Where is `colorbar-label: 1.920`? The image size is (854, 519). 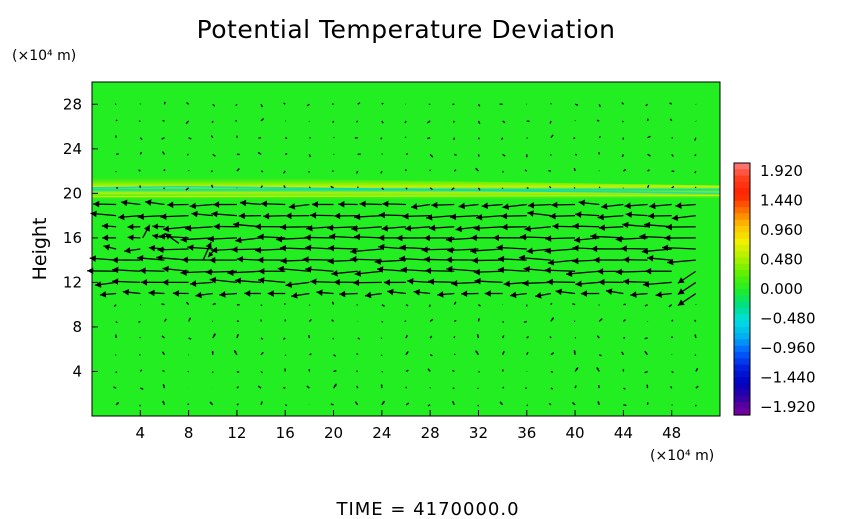 colorbar-label: 1.920 is located at coordinates (781, 171).